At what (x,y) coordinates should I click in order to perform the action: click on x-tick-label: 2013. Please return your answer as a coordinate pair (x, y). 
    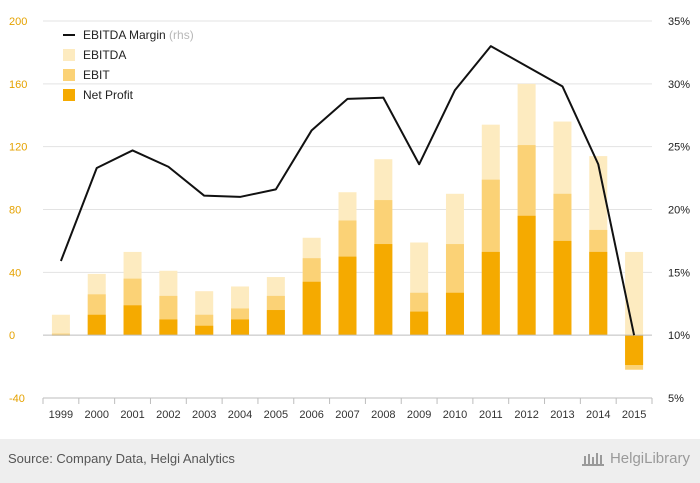
    Looking at the image, I should click on (562, 415).